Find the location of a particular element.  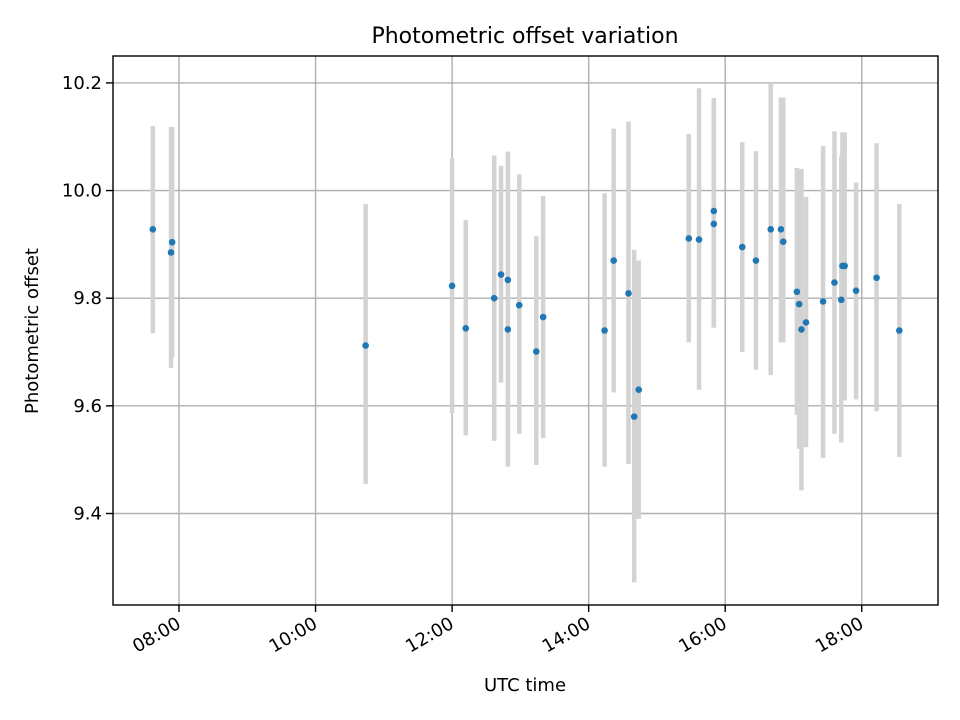

y-tick-label: 10.2 is located at coordinates (82, 83).